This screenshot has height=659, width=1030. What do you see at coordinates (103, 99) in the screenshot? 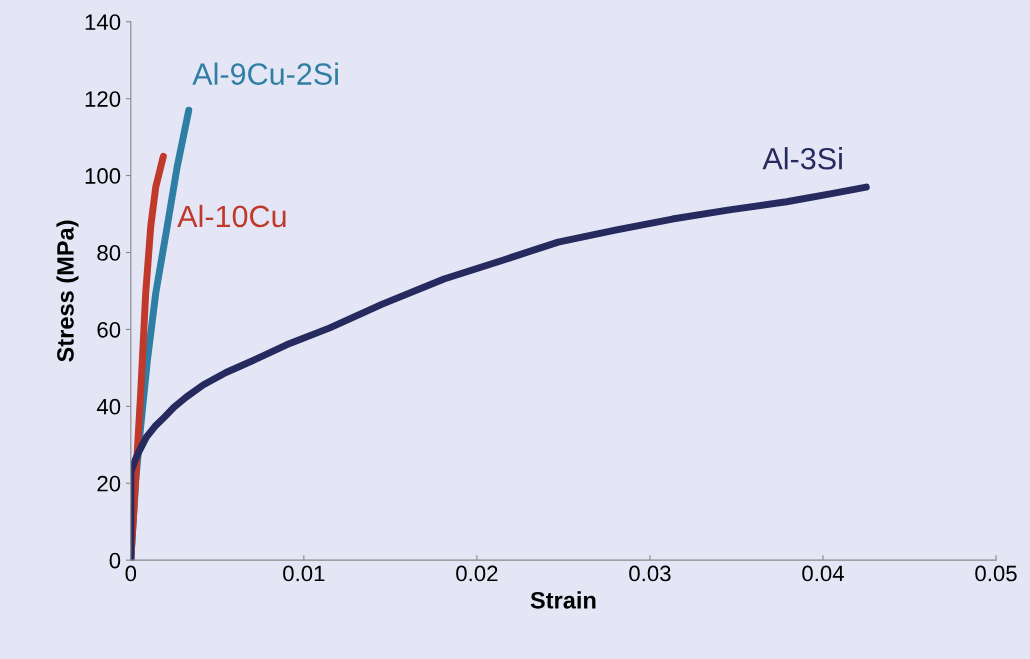
I see `y-tick-label: 120` at bounding box center [103, 99].